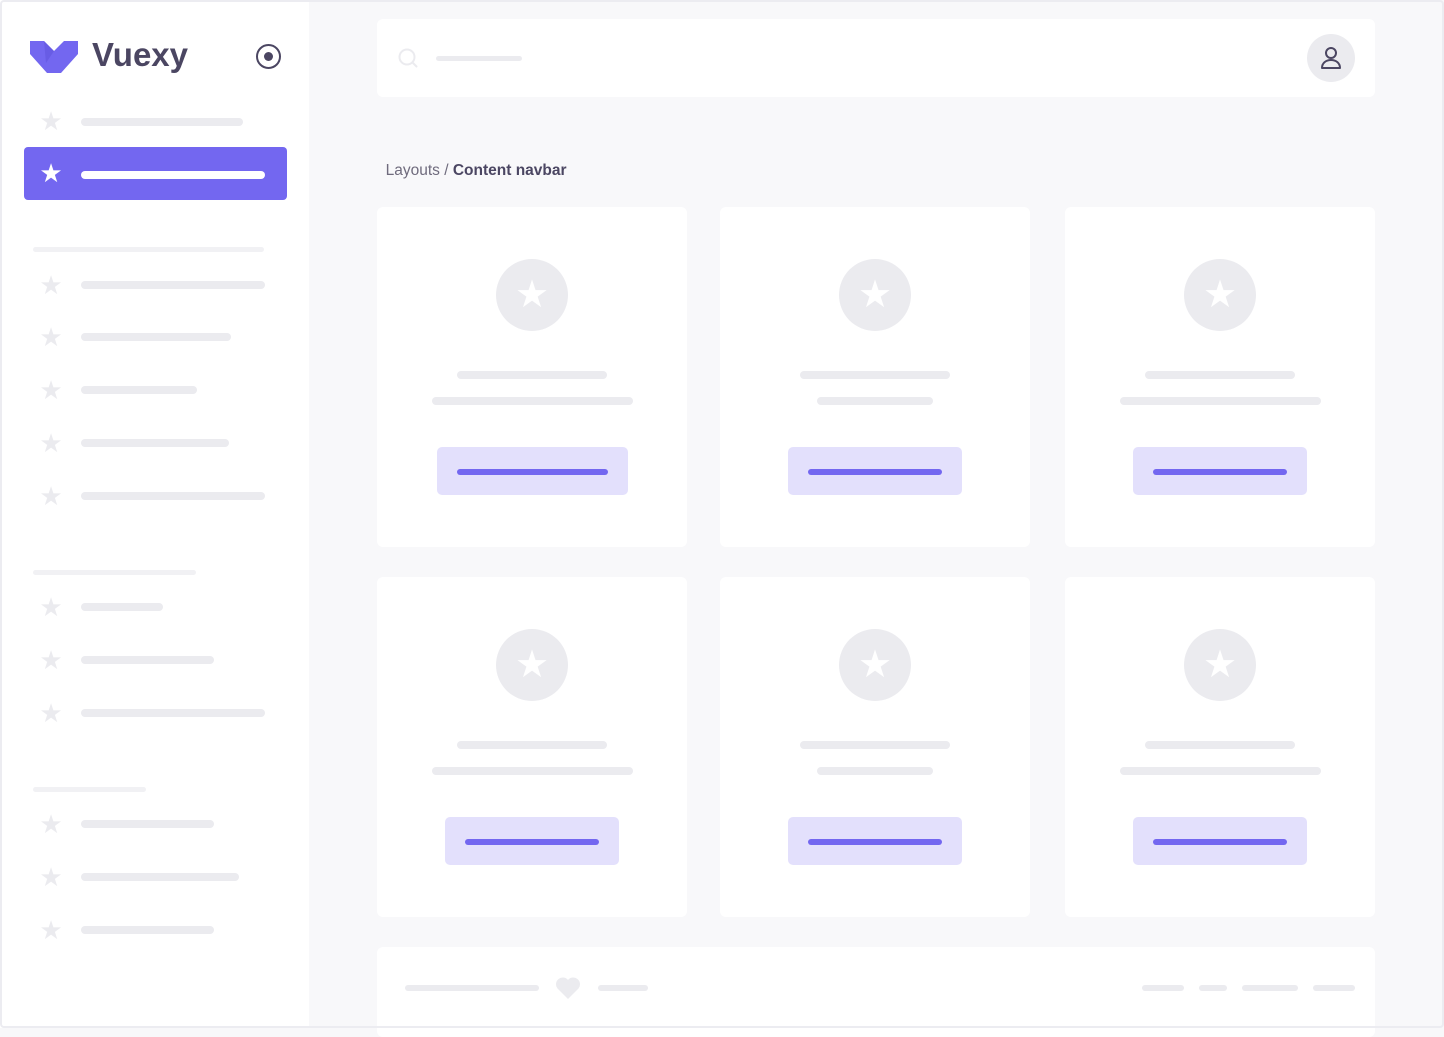 The image size is (1444, 1037). Describe the element at coordinates (155, 173) in the screenshot. I see `sidebar-item-active: ★` at that location.